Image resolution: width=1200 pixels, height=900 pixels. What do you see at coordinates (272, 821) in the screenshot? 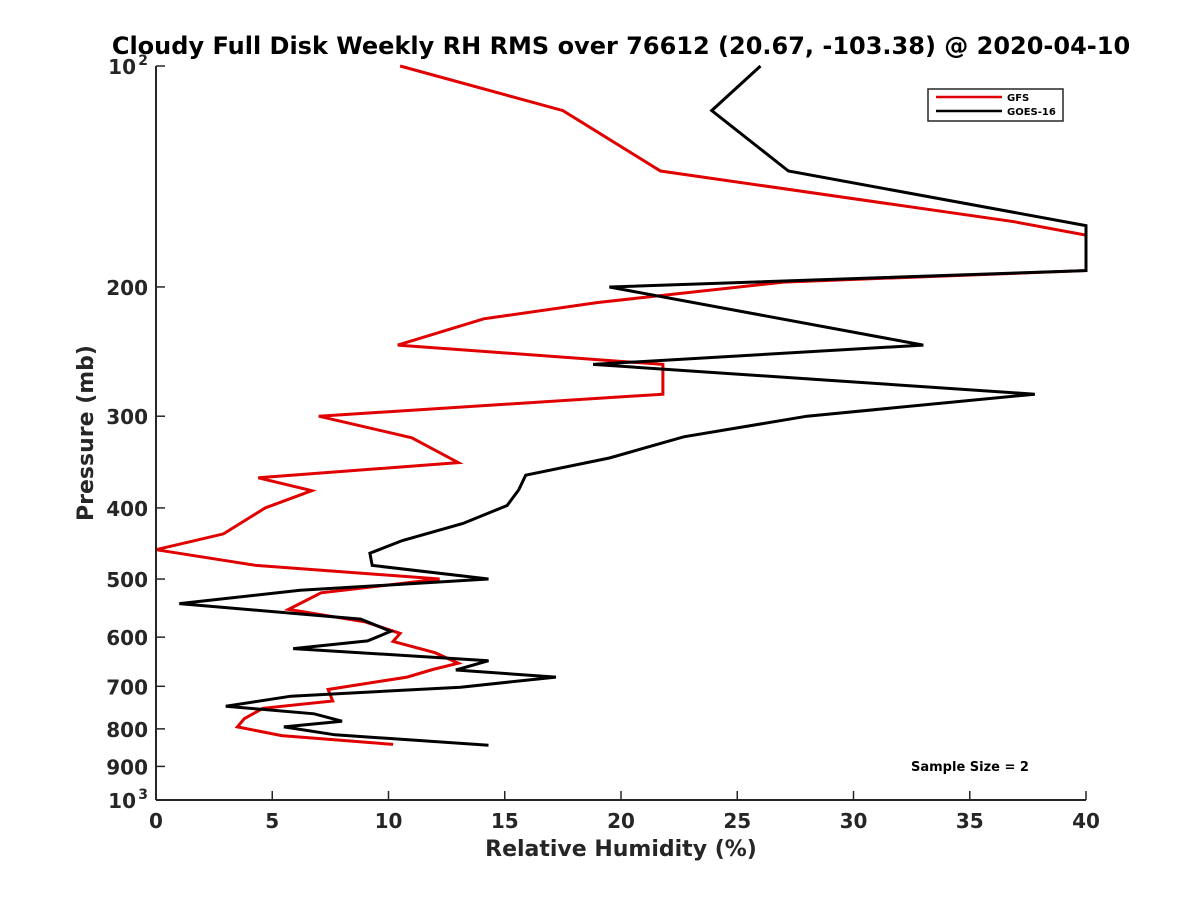
I see `x-tick-label: 5` at bounding box center [272, 821].